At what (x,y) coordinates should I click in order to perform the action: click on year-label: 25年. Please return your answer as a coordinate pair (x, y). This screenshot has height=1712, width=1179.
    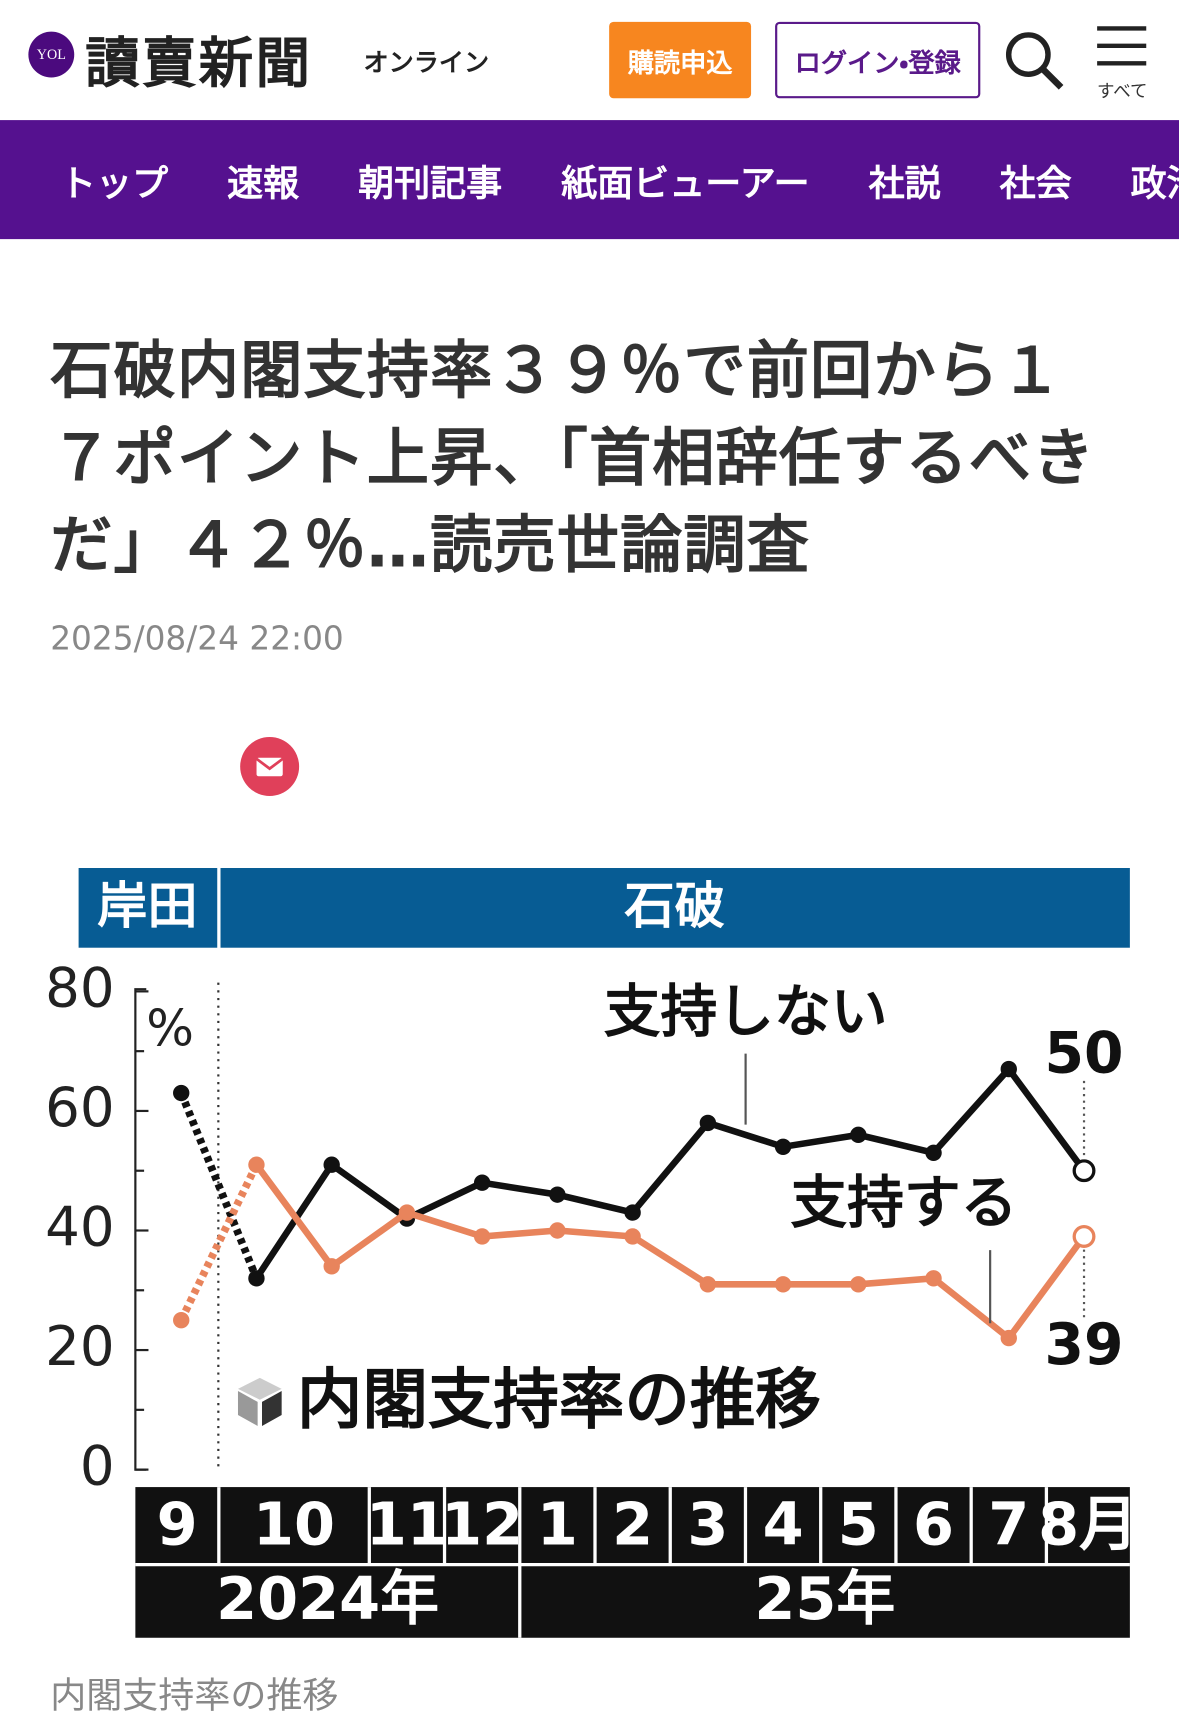
    Looking at the image, I should click on (824, 1598).